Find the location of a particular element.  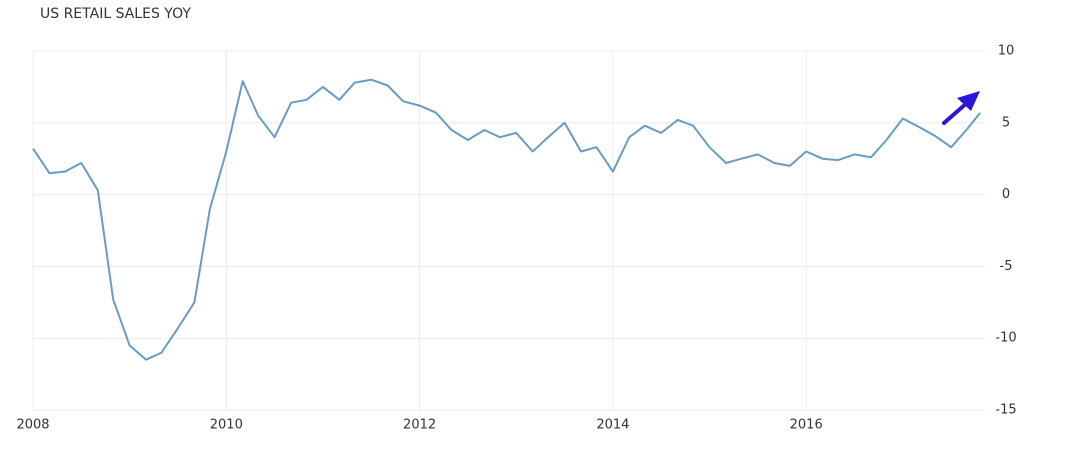

x-tick-label: 2010 is located at coordinates (226, 425).